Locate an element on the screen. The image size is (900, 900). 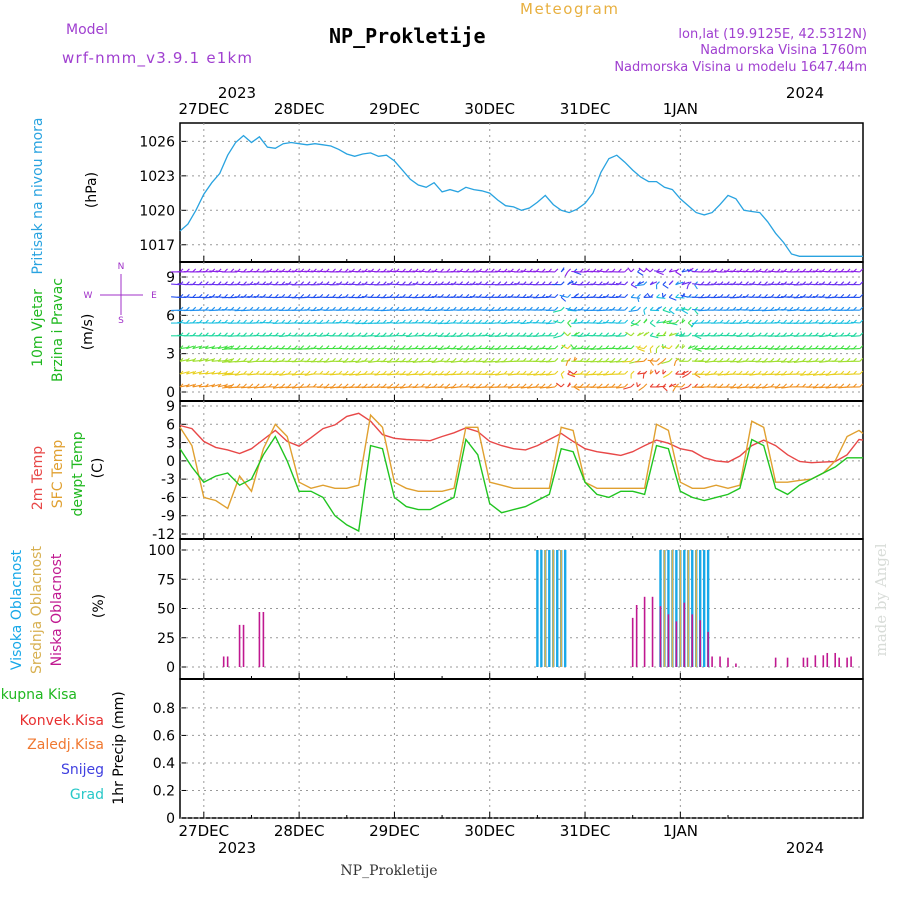
top-day-label: 28DEC is located at coordinates (299, 109).